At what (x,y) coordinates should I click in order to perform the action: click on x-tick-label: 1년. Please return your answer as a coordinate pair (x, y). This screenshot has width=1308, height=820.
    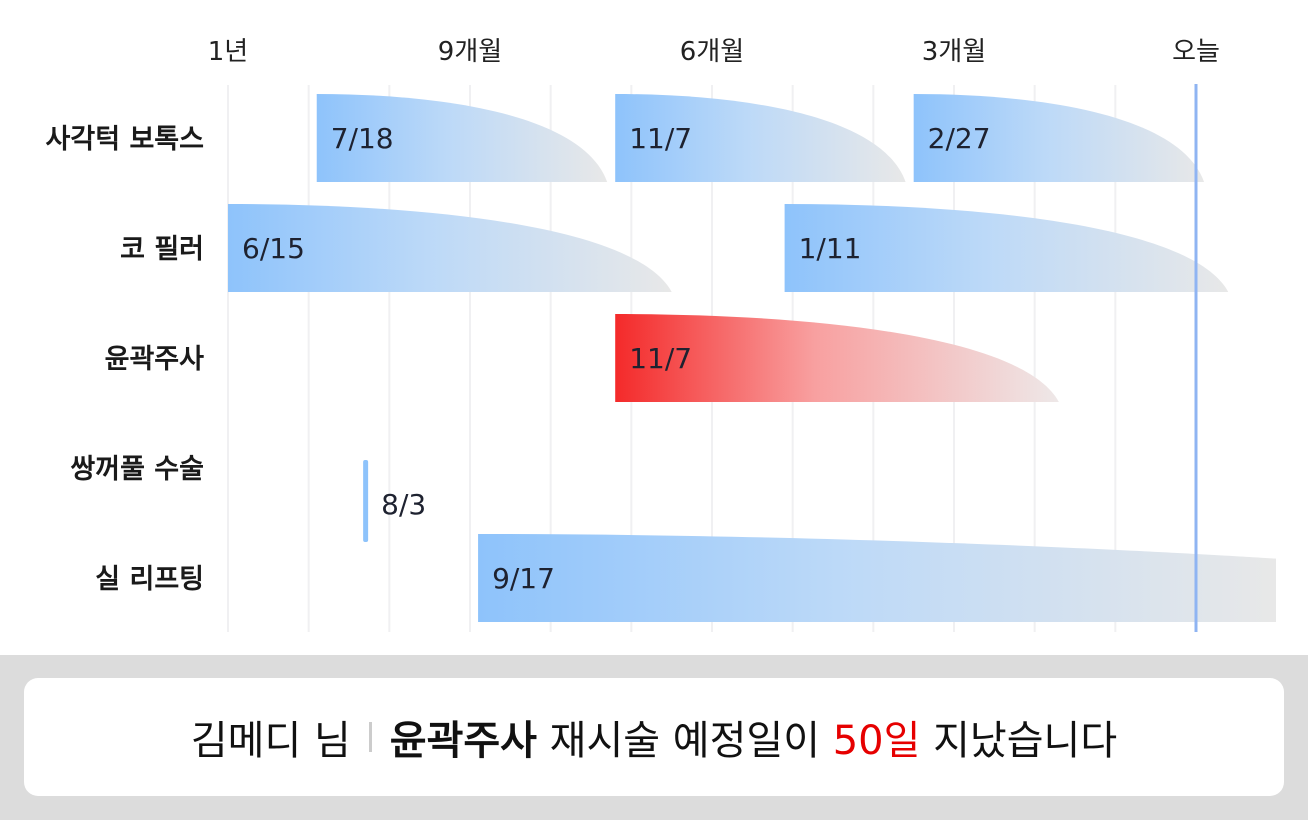
    Looking at the image, I should click on (228, 52).